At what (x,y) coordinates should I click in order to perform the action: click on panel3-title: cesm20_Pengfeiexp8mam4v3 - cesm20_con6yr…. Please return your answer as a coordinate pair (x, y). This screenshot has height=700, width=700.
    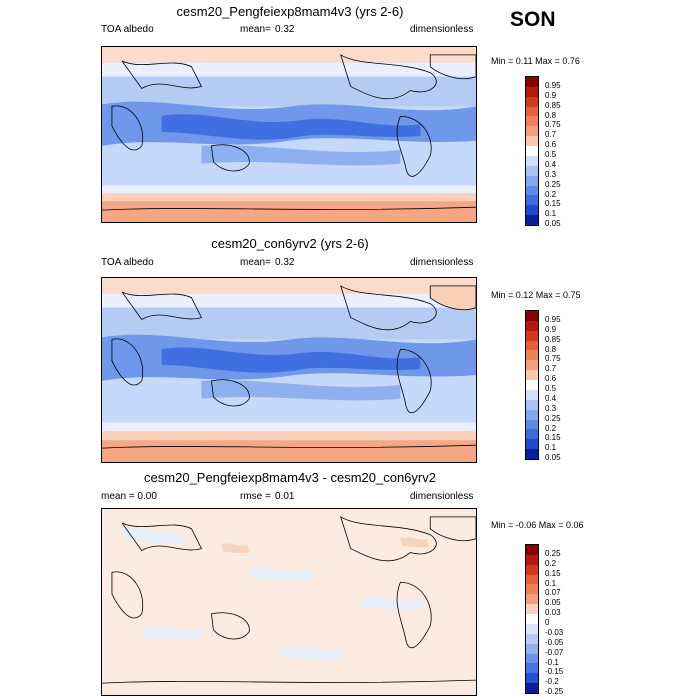
    Looking at the image, I should click on (290, 477).